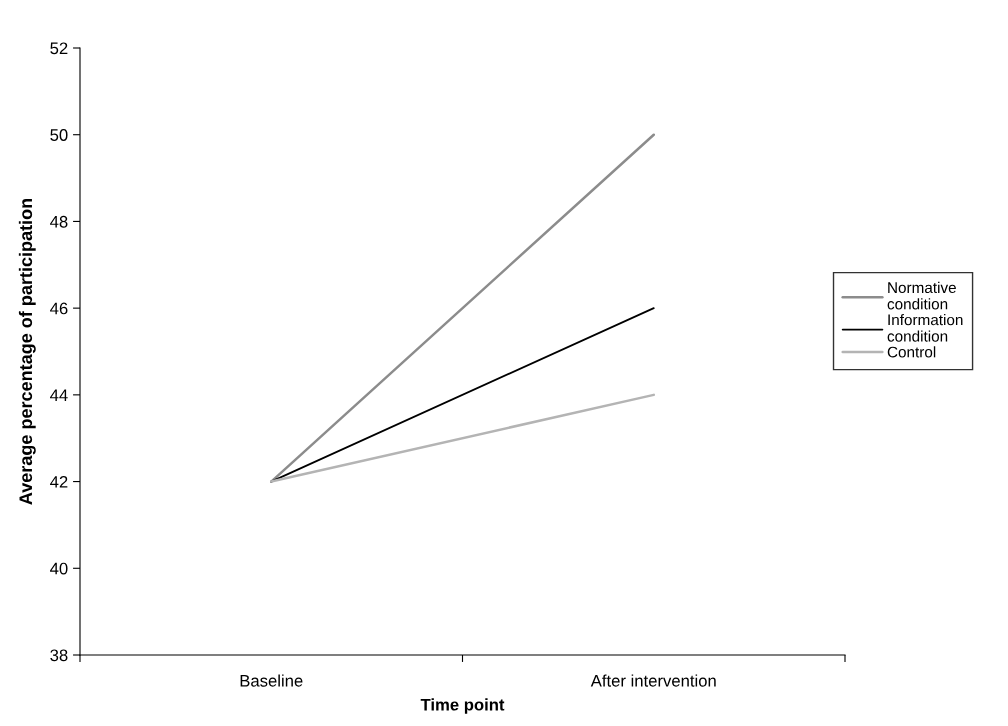 The width and height of the screenshot is (1008, 726). I want to click on x-axis-title: Time point, so click(462, 706).